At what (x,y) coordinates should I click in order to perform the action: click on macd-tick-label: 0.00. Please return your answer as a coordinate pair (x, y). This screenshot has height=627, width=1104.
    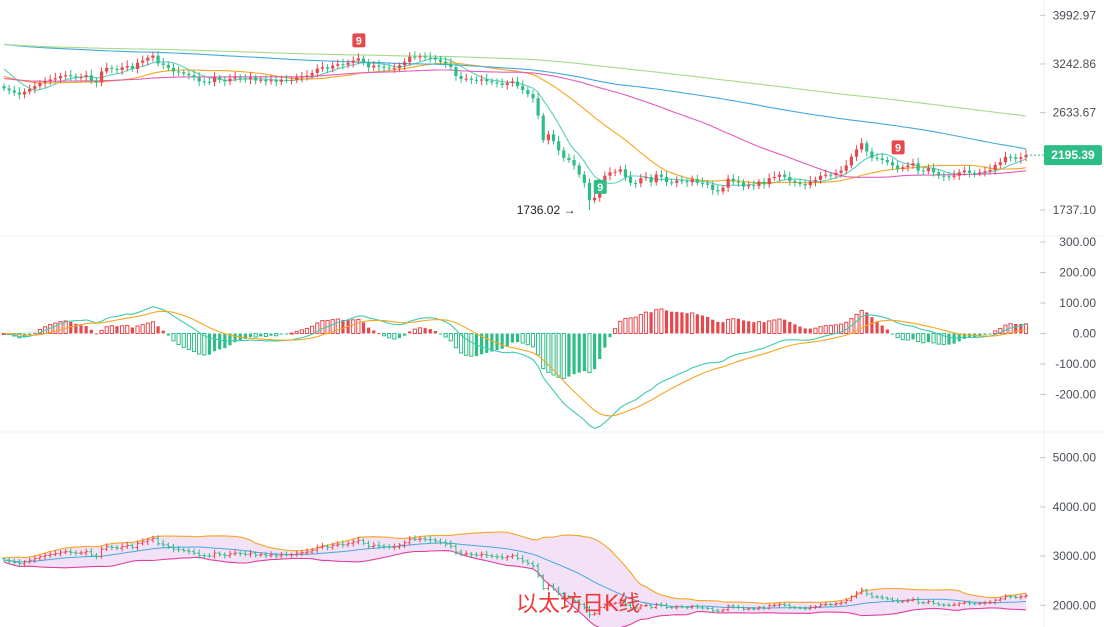
    Looking at the image, I should click on (1085, 334).